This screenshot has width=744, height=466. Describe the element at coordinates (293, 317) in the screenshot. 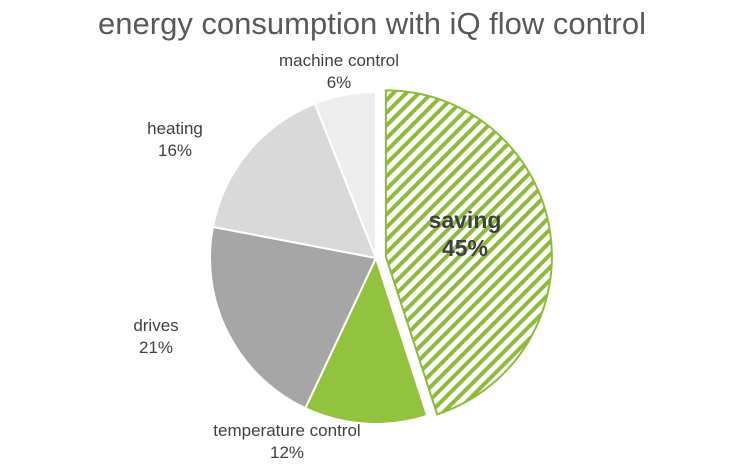

I see `pie-slice-drives` at that location.